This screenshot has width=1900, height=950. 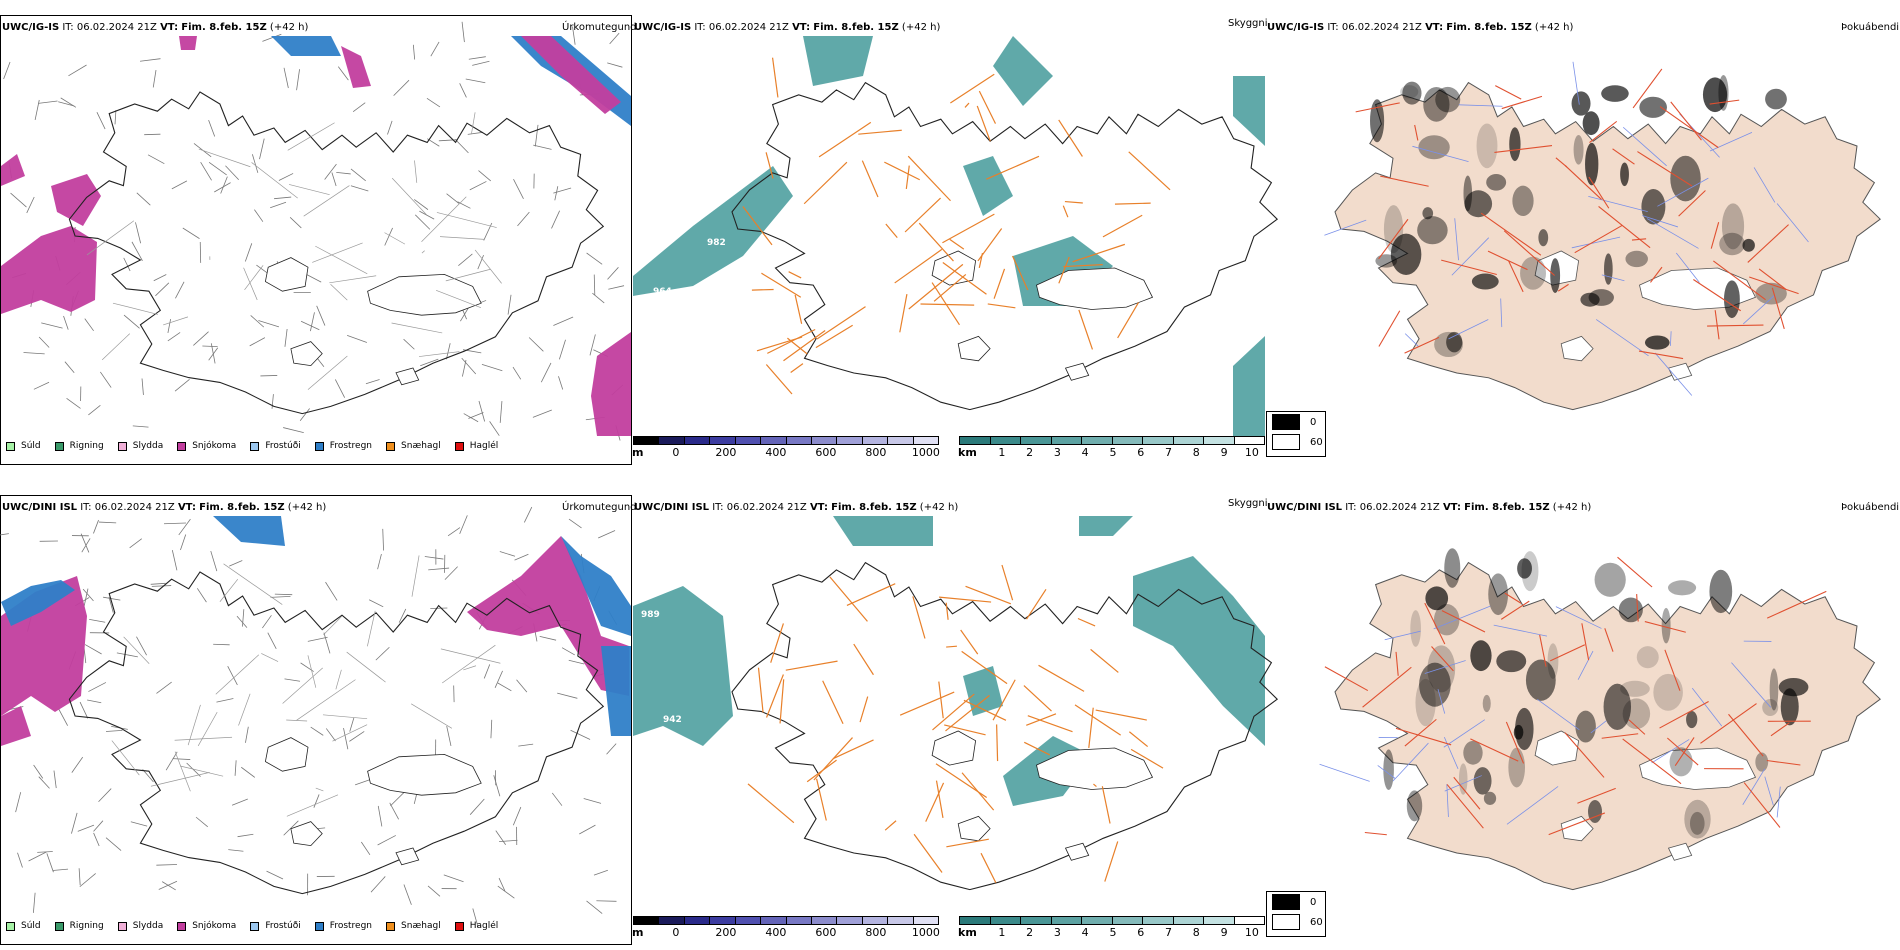 What do you see at coordinates (140, 446) in the screenshot?
I see `legend-item: Slydda` at bounding box center [140, 446].